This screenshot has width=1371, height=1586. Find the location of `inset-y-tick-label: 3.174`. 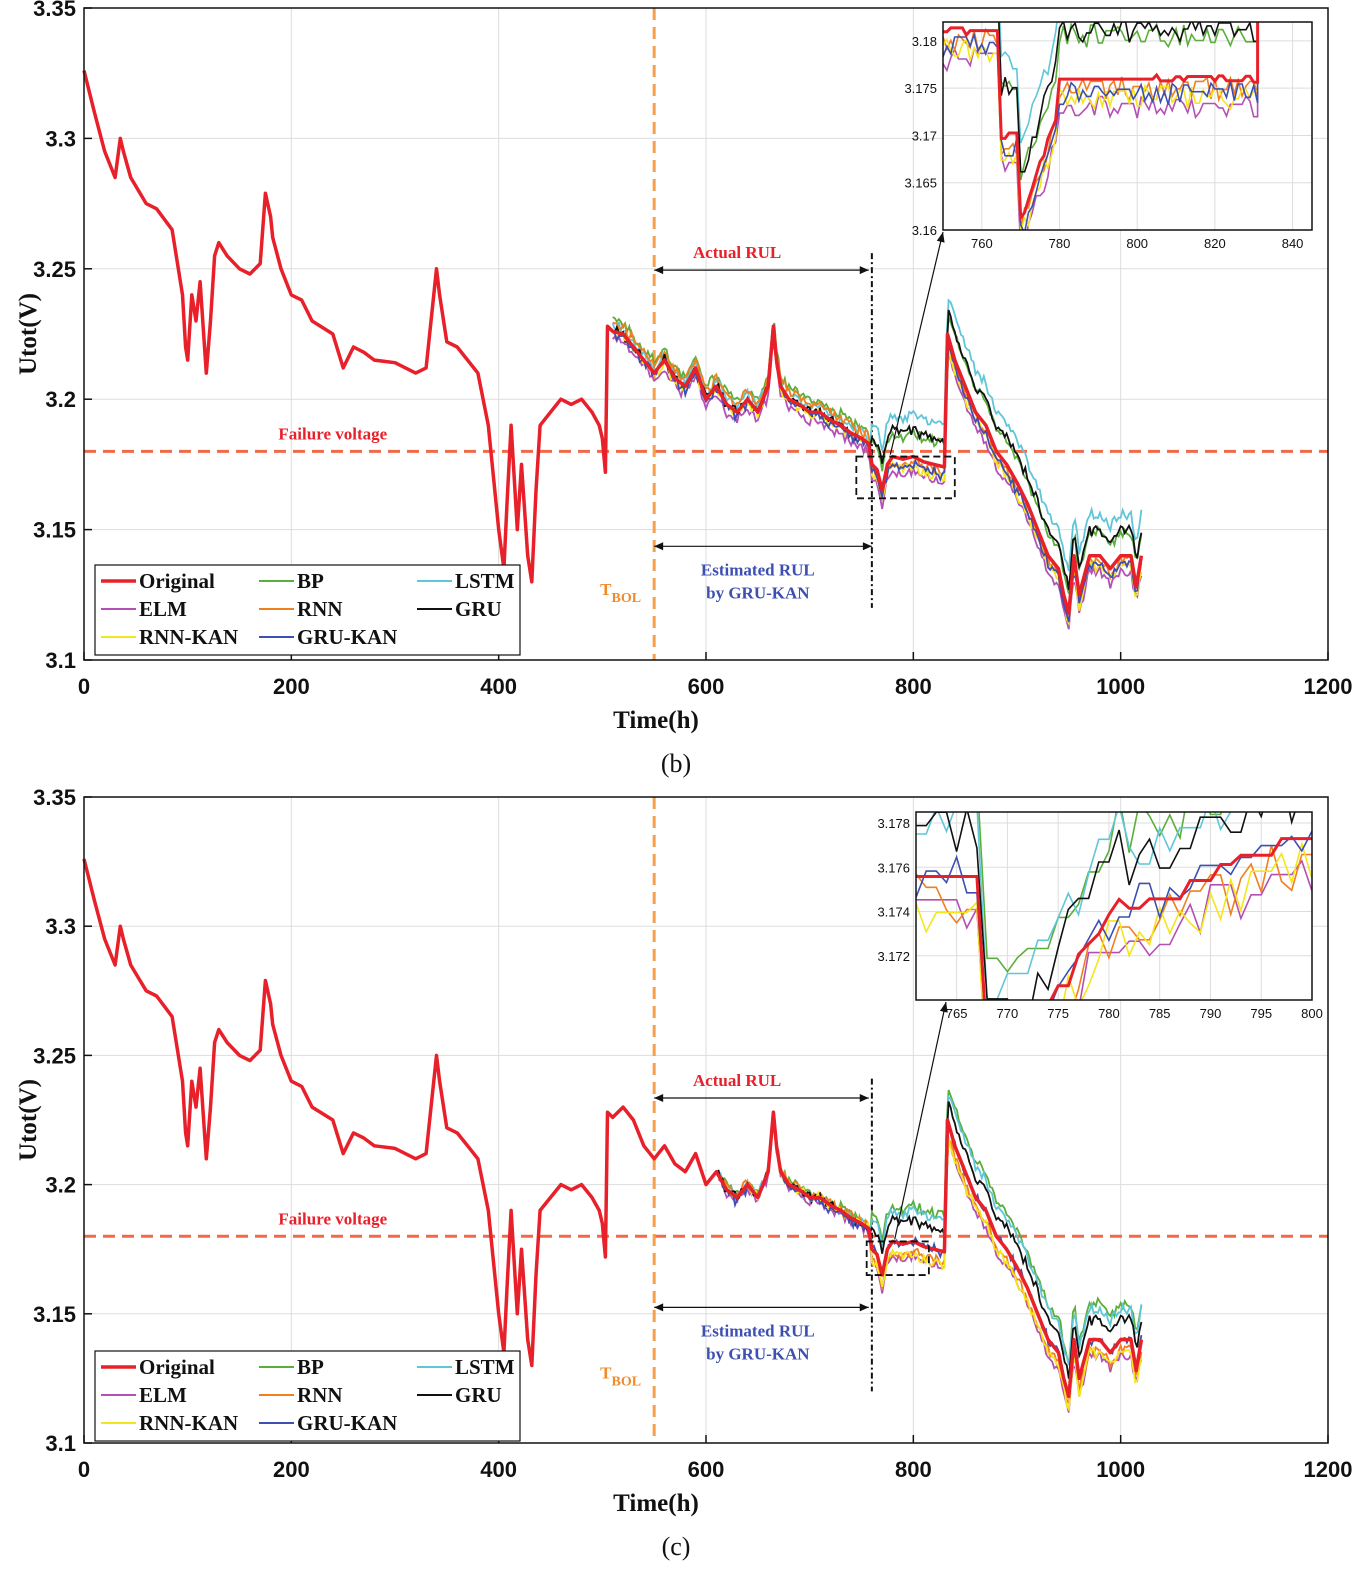

inset-y-tick-label: 3.174 is located at coordinates (893, 912).